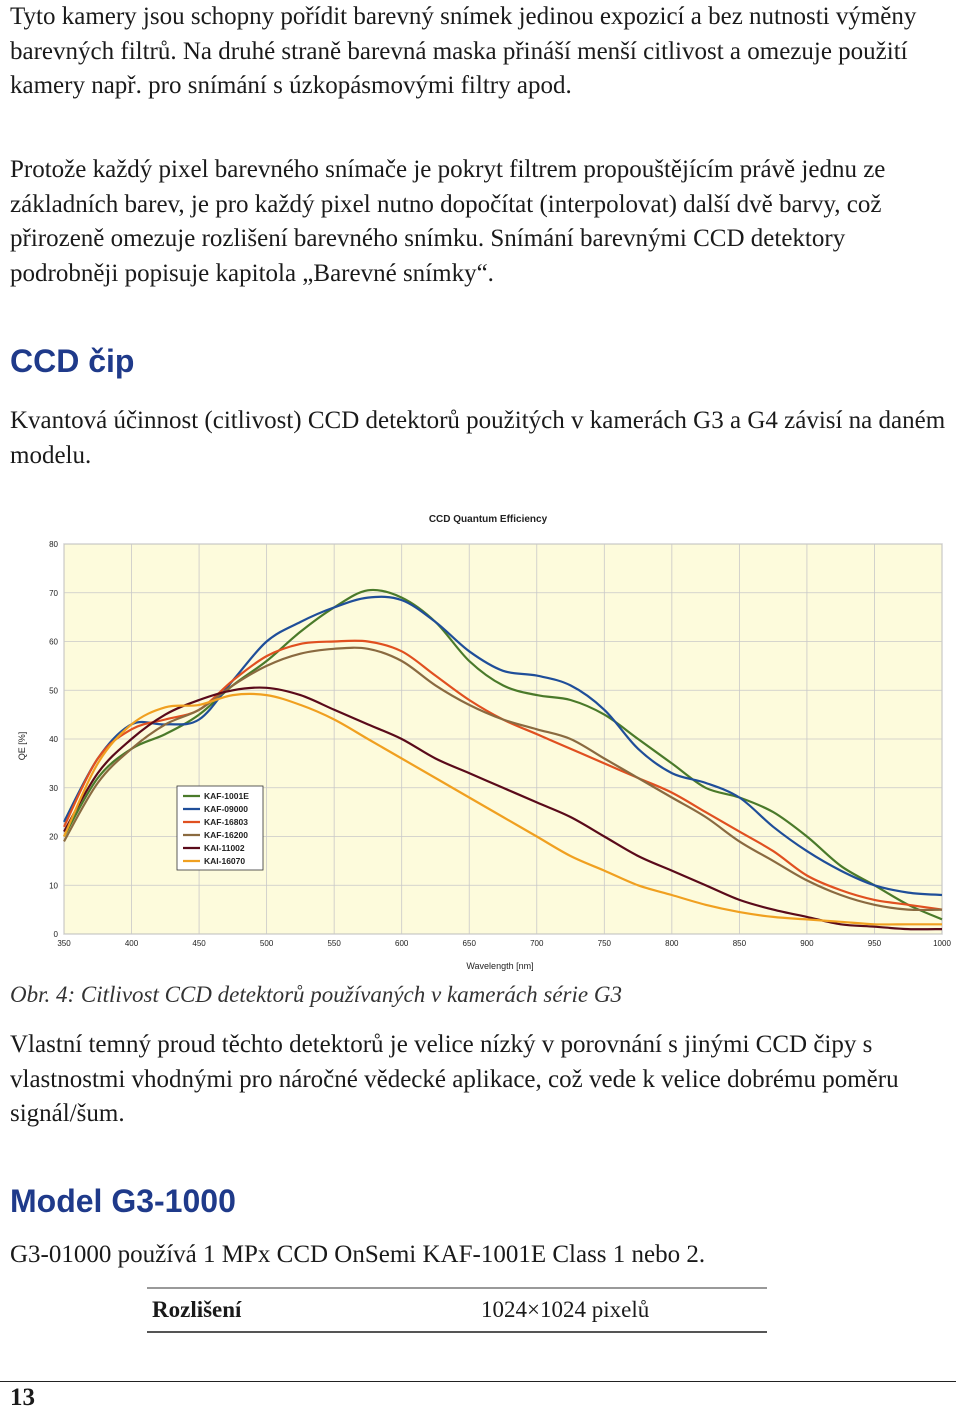 The height and width of the screenshot is (1413, 960). I want to click on legend-box, so click(220, 828).